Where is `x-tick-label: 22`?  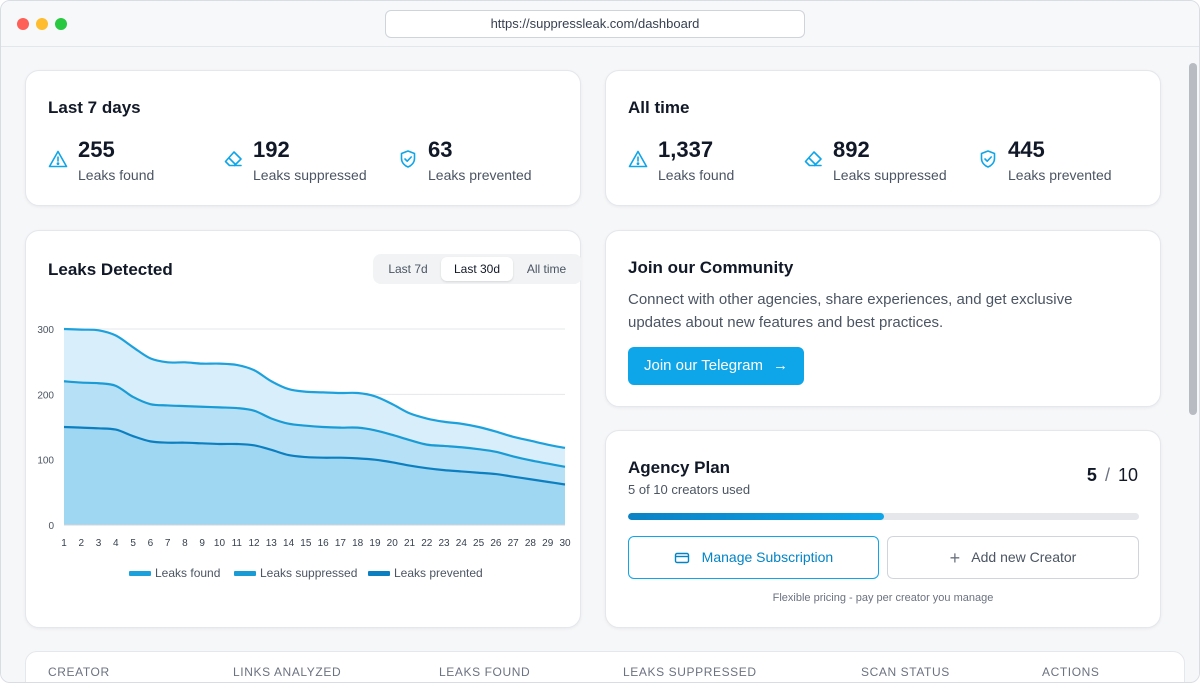
x-tick-label: 22 is located at coordinates (427, 543).